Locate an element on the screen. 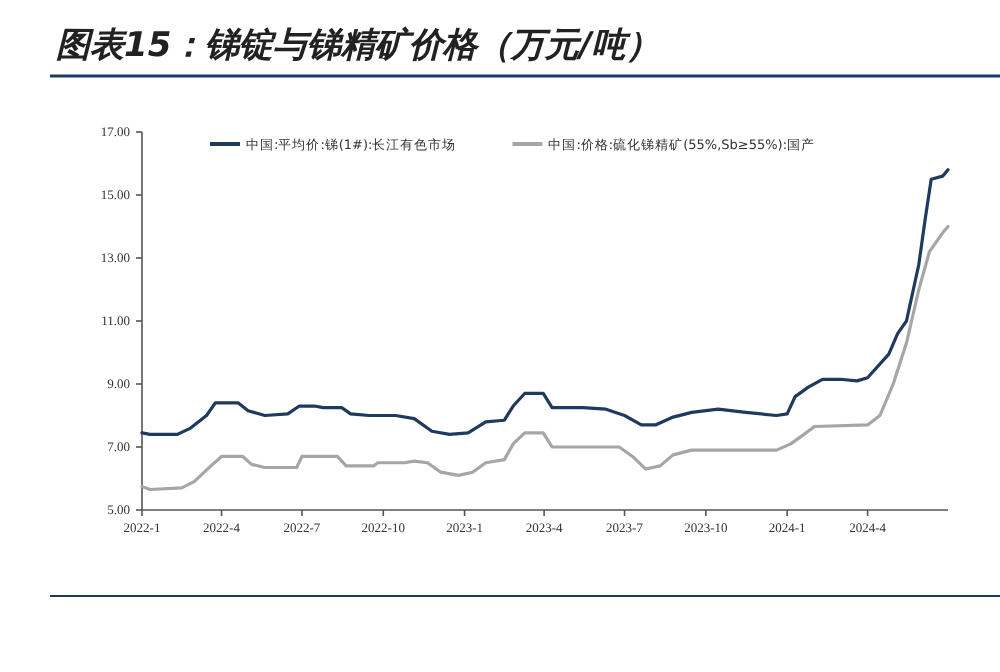  chart-title: 图表15：锑锭与锑精矿价格（万元/吨） is located at coordinates (358, 46).